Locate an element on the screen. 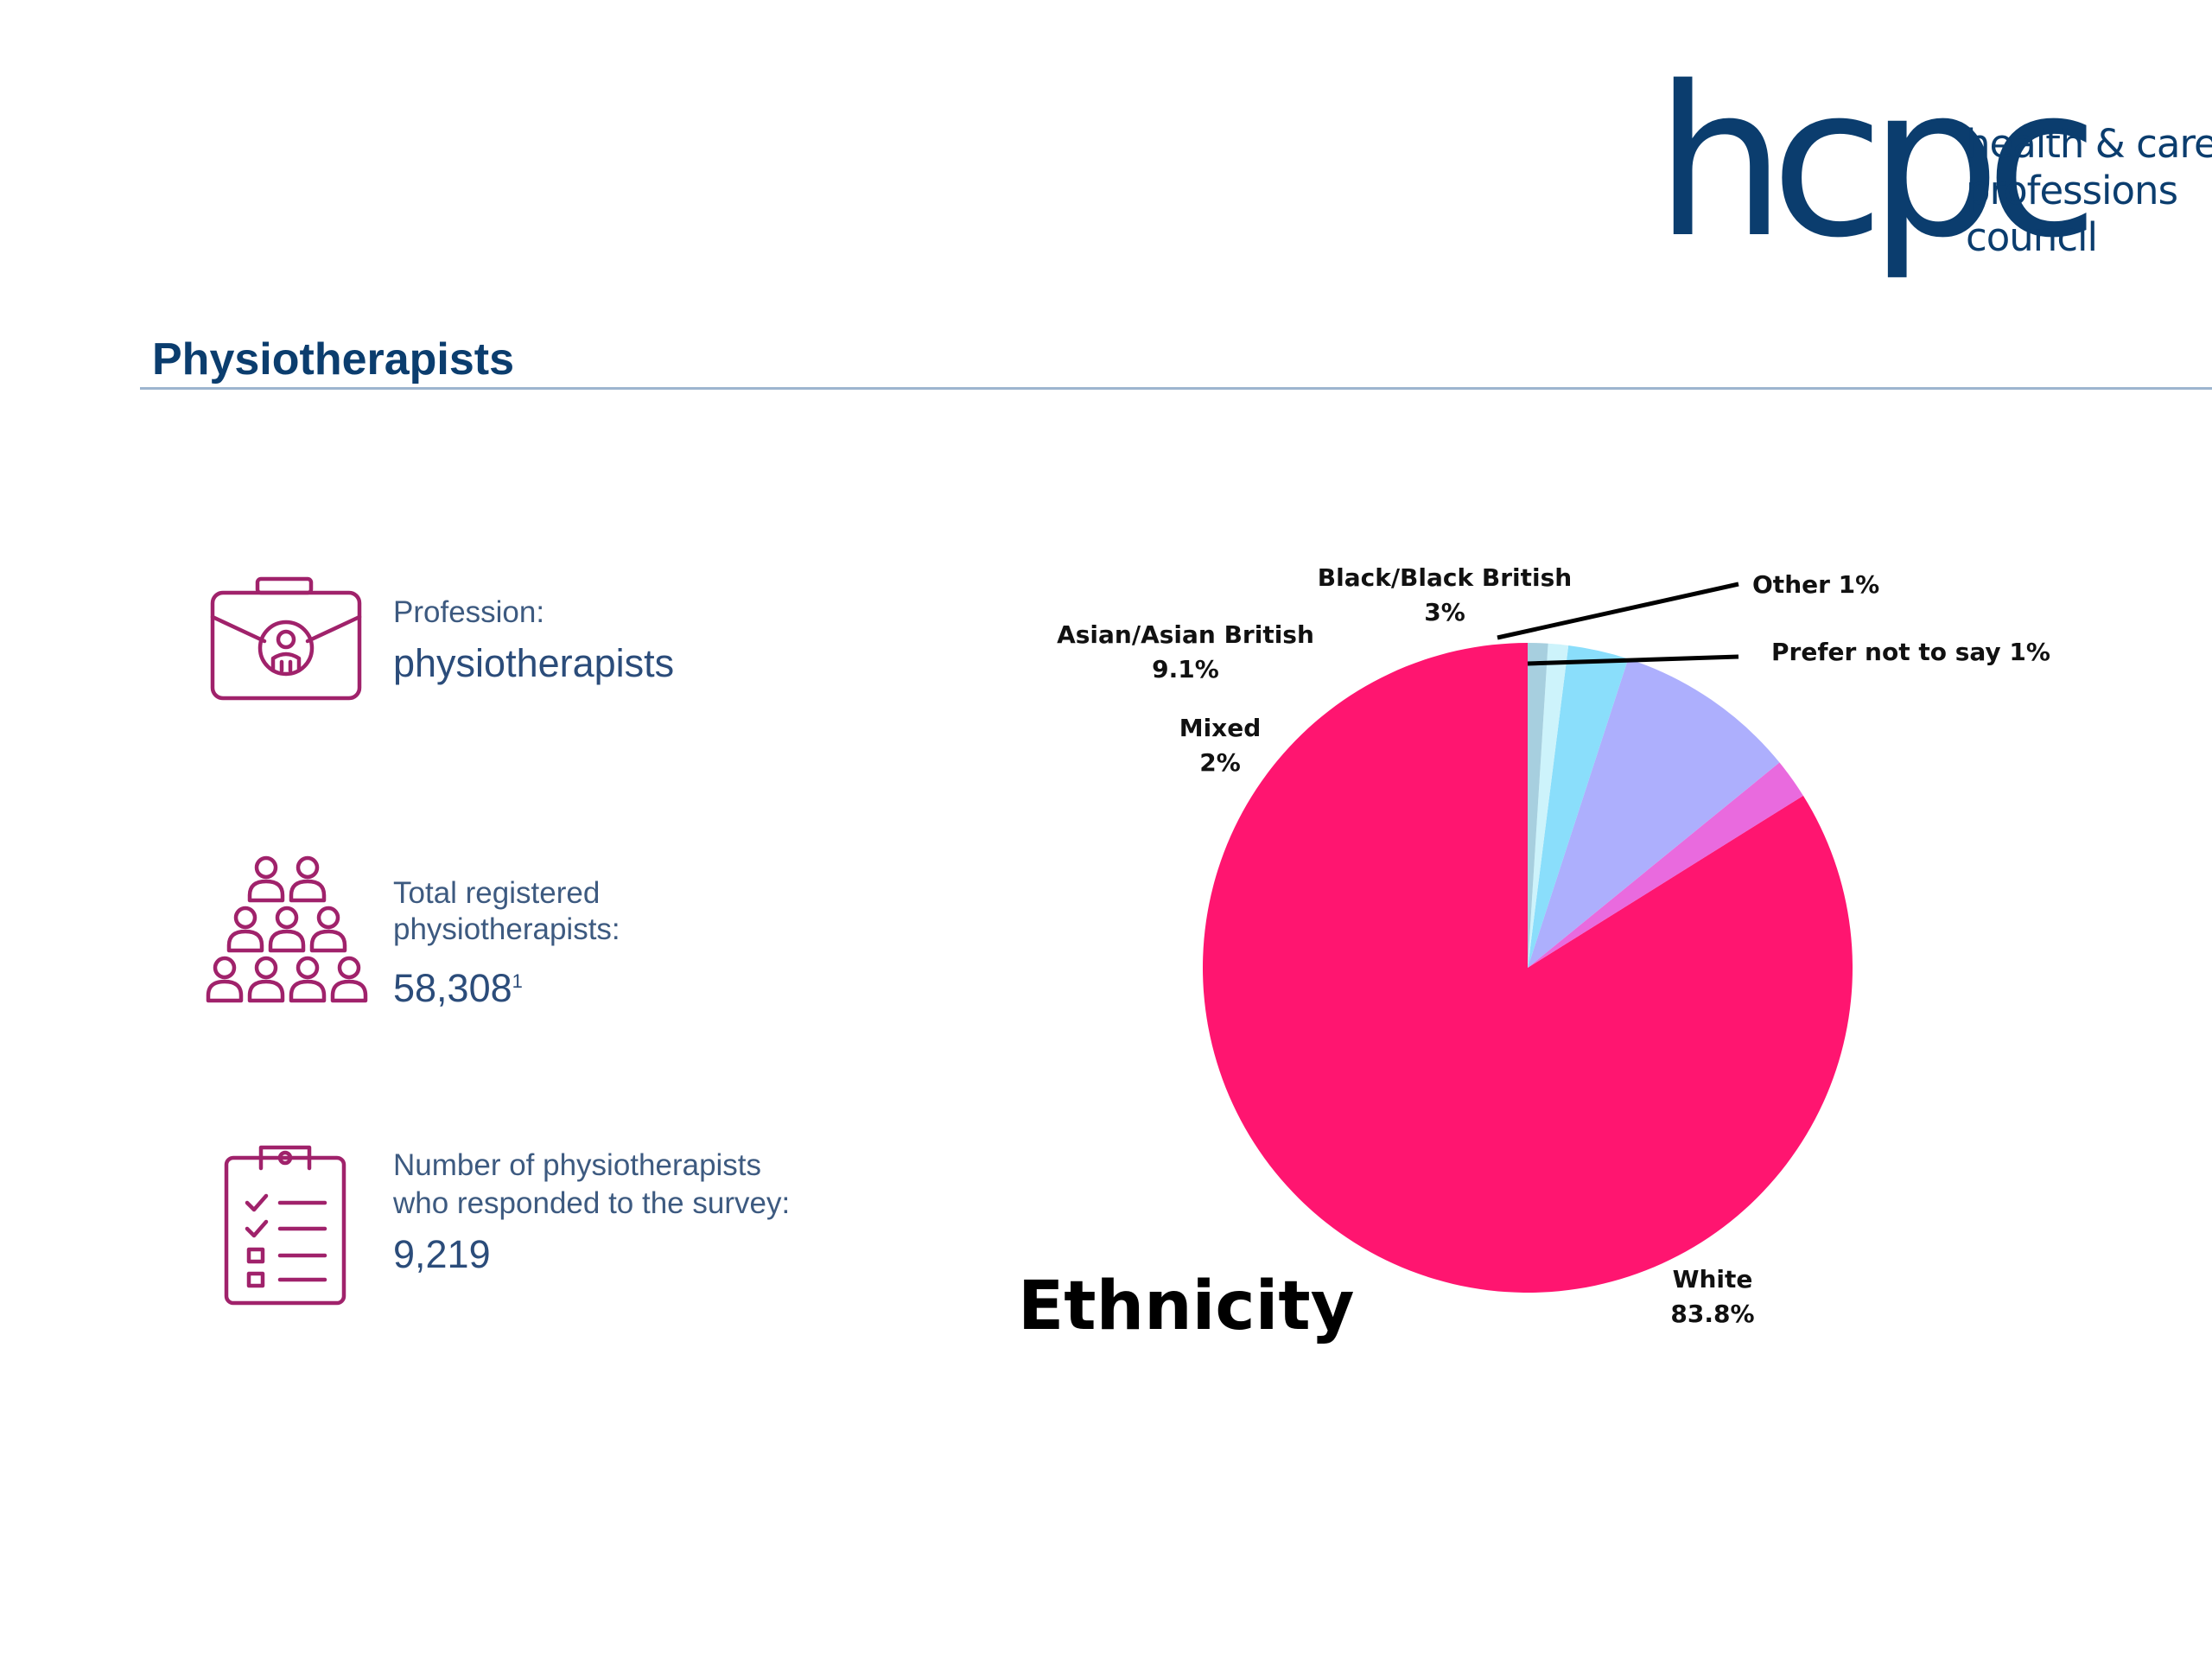 The height and width of the screenshot is (1659, 2212). logo-line-2: professions is located at coordinates (2072, 190).